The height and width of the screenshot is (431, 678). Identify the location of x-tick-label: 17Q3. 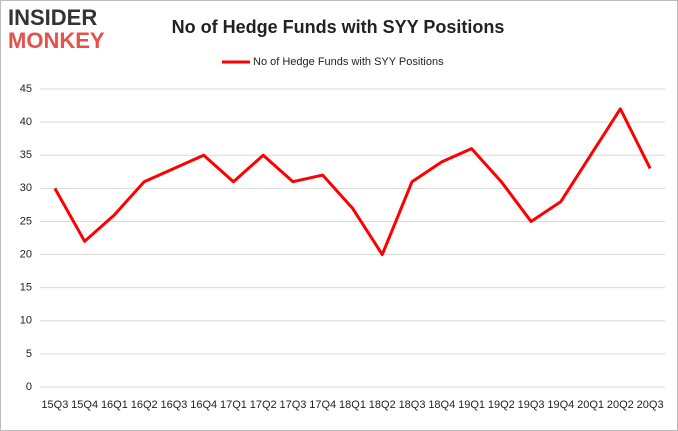
(293, 405).